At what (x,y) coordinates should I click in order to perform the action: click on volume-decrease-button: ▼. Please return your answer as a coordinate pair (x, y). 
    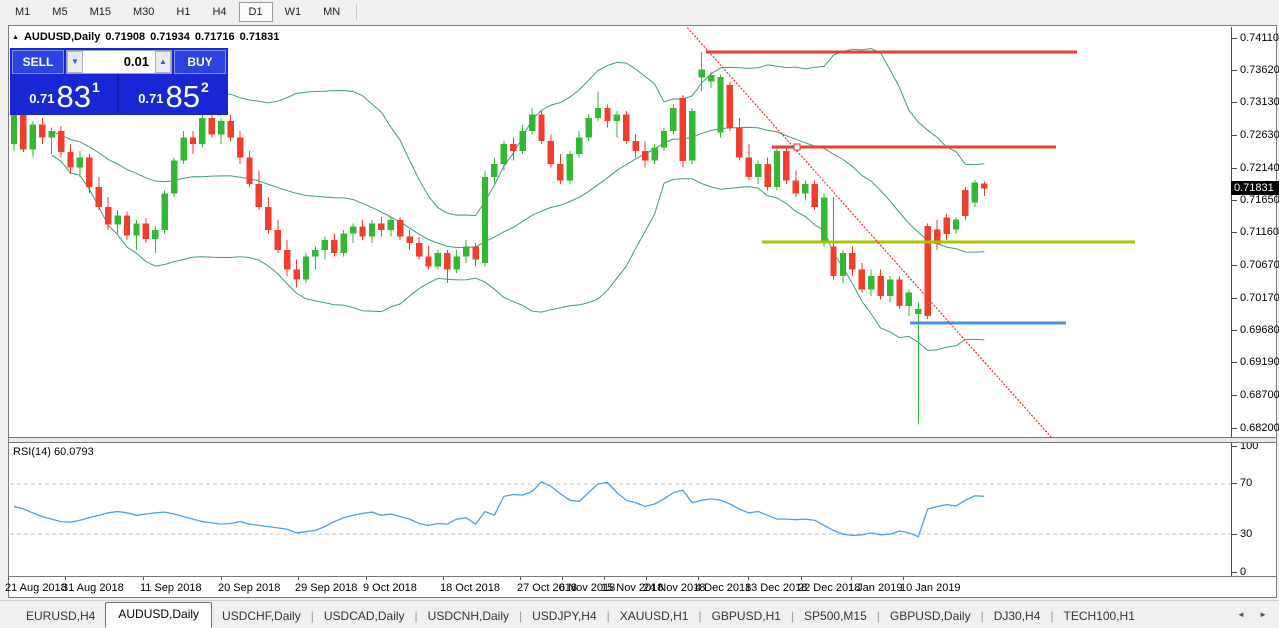
    Looking at the image, I should click on (75, 62).